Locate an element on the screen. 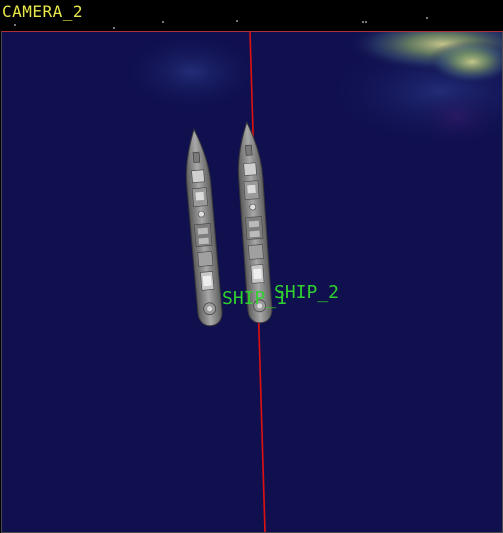 This screenshot has height=533, width=503. title-bar: CAMERA_2 is located at coordinates (251, 15).